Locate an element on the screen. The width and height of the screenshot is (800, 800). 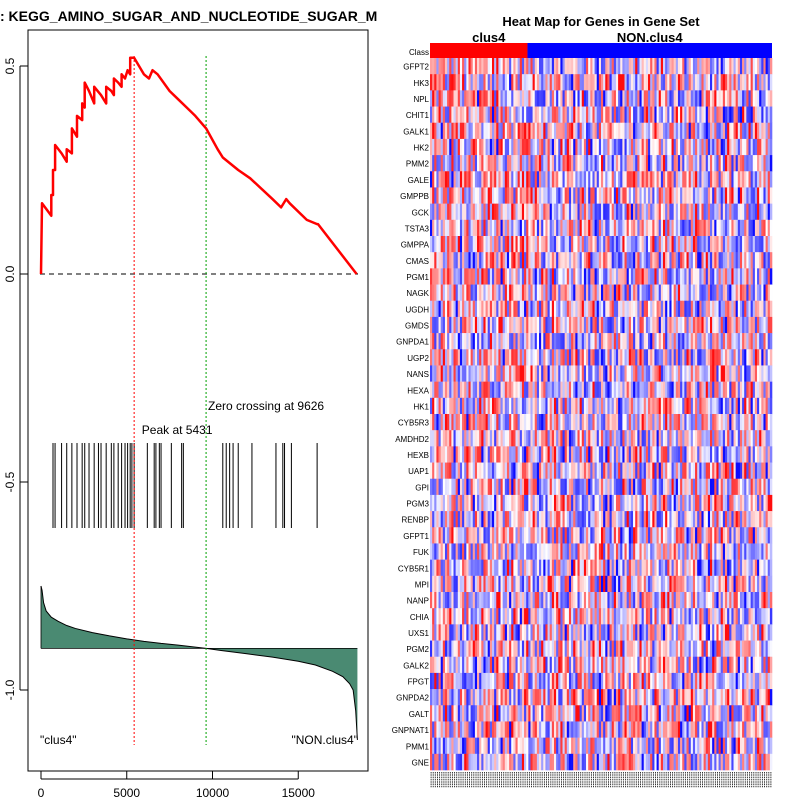
heatmap-row is located at coordinates (601, 147).